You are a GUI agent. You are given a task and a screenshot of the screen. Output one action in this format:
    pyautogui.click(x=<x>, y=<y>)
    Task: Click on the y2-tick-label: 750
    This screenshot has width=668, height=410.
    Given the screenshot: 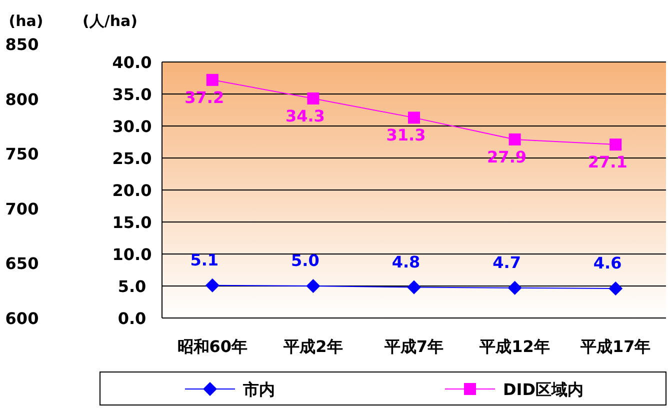 What is the action you would take?
    pyautogui.click(x=22, y=154)
    